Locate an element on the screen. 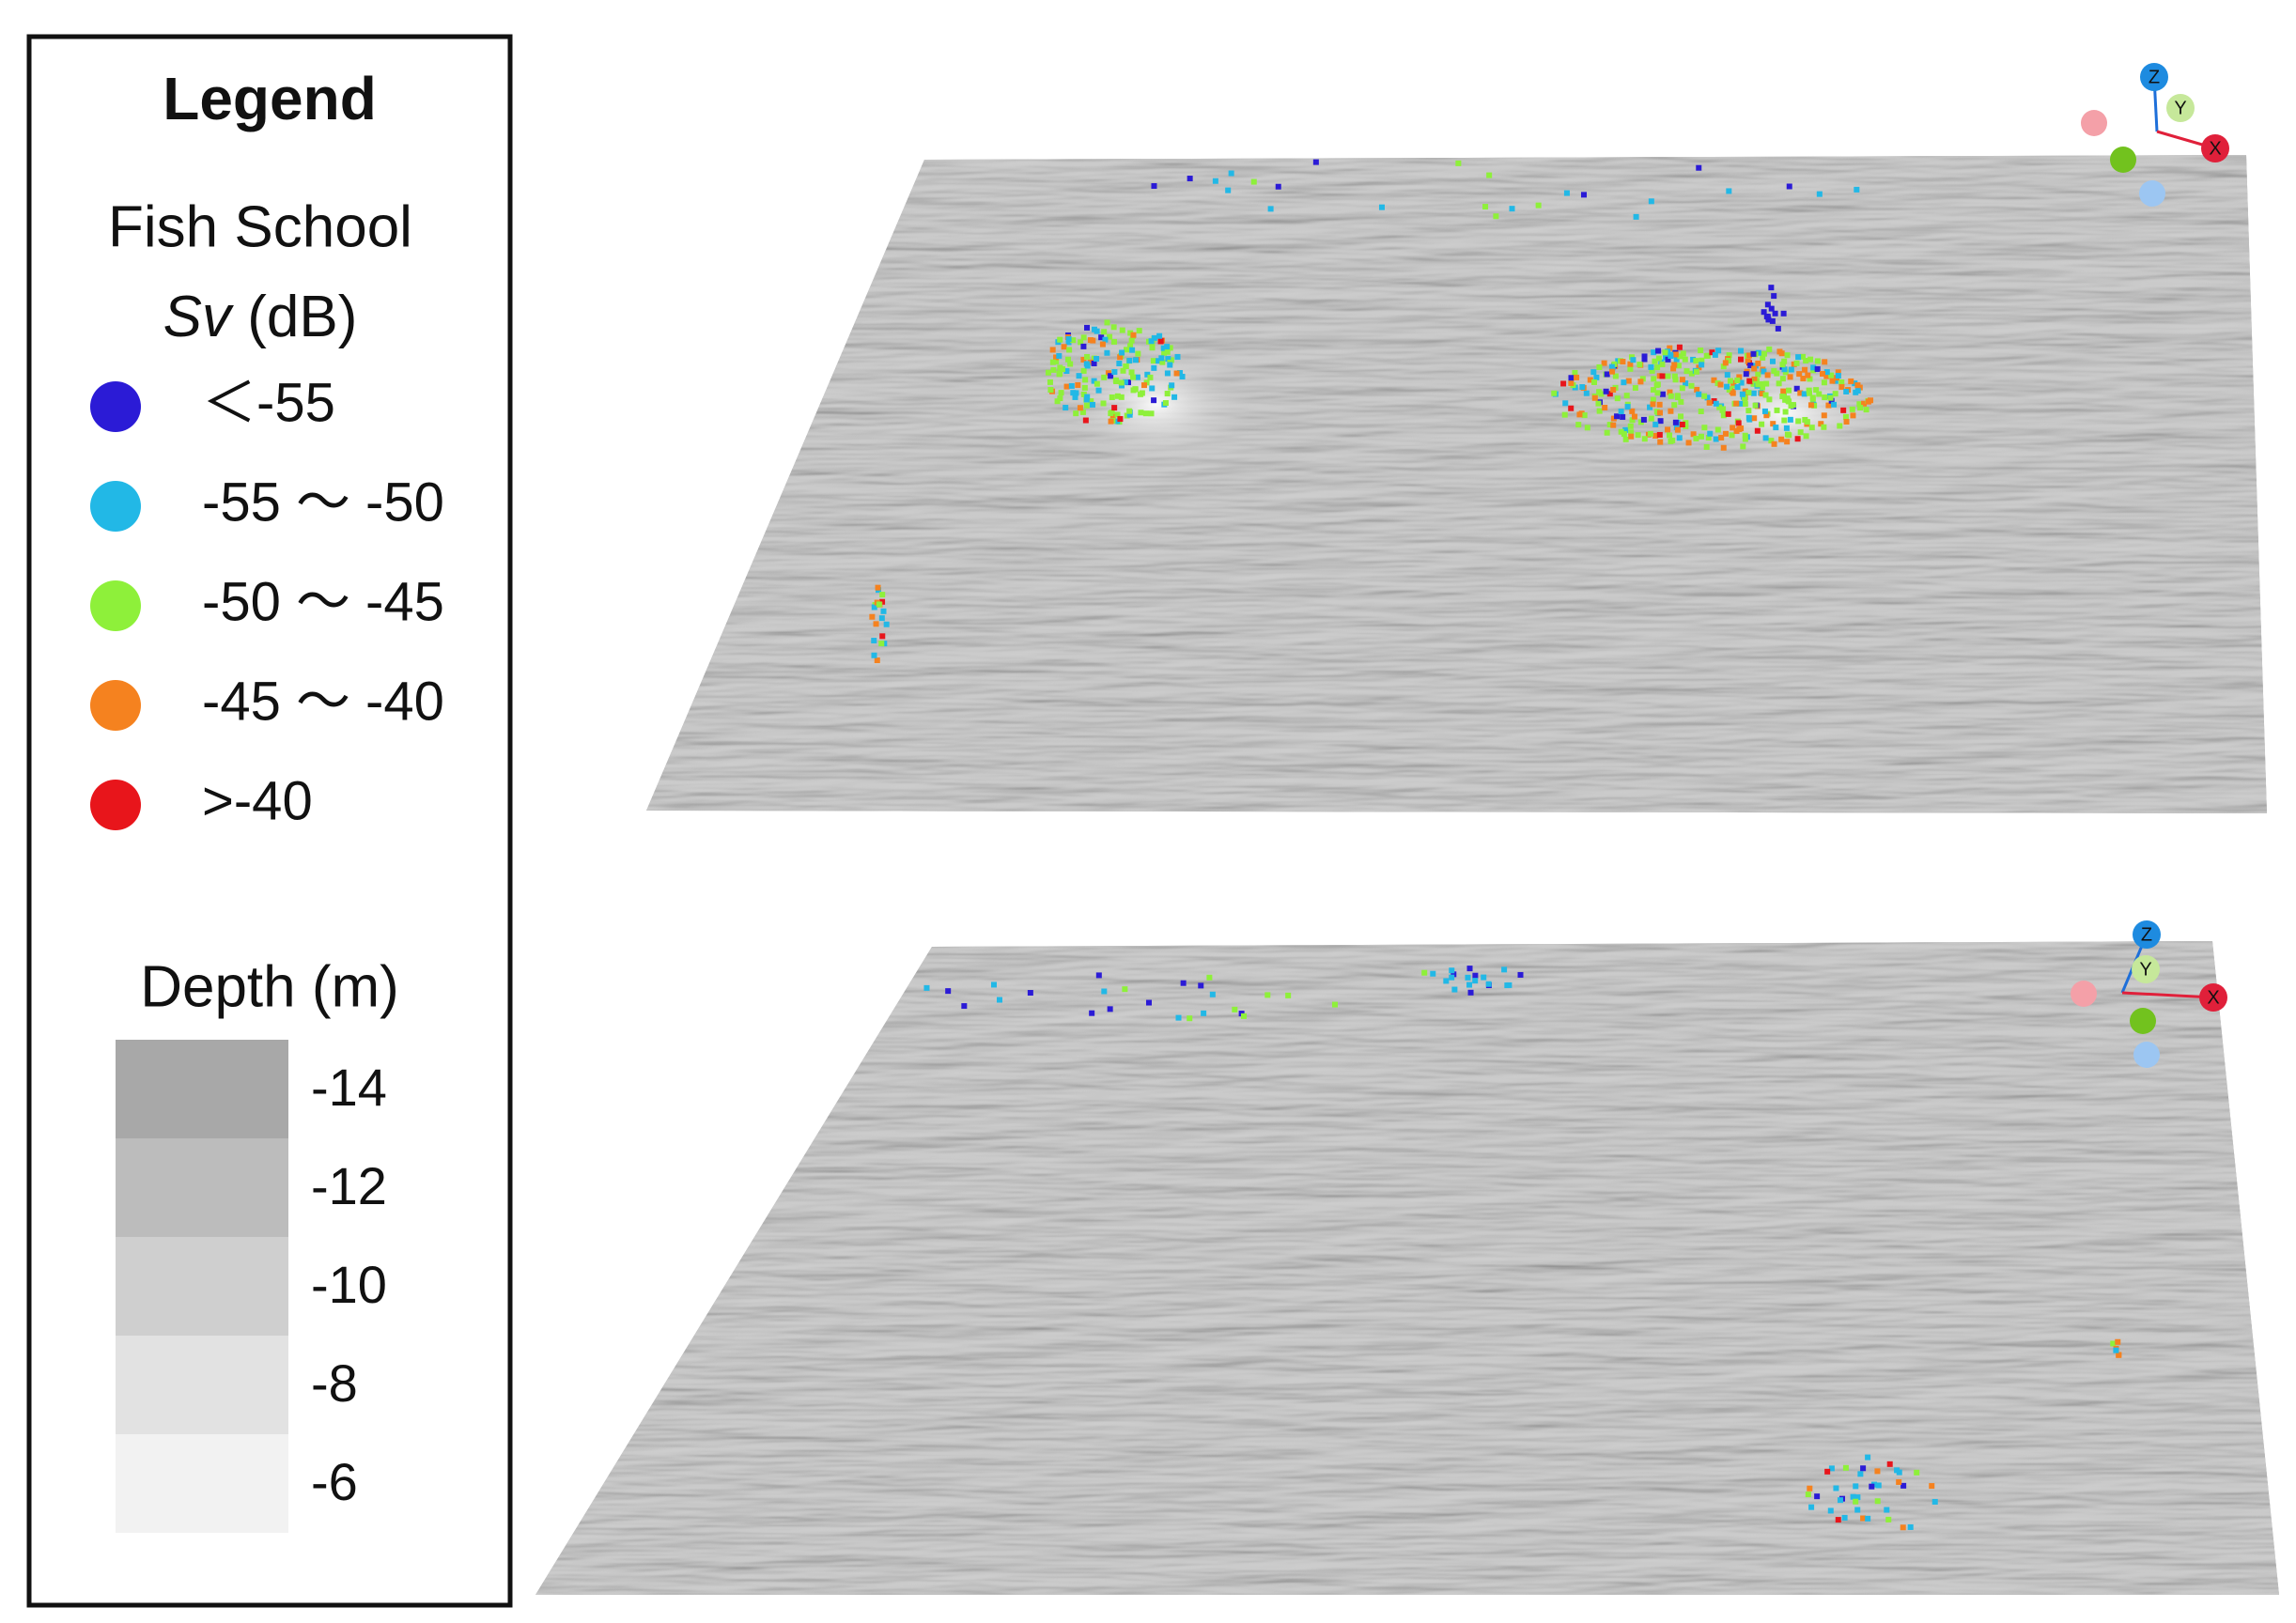 This screenshot has height=1623, width=2296. axis-ball is located at coordinates (2146, 1055).